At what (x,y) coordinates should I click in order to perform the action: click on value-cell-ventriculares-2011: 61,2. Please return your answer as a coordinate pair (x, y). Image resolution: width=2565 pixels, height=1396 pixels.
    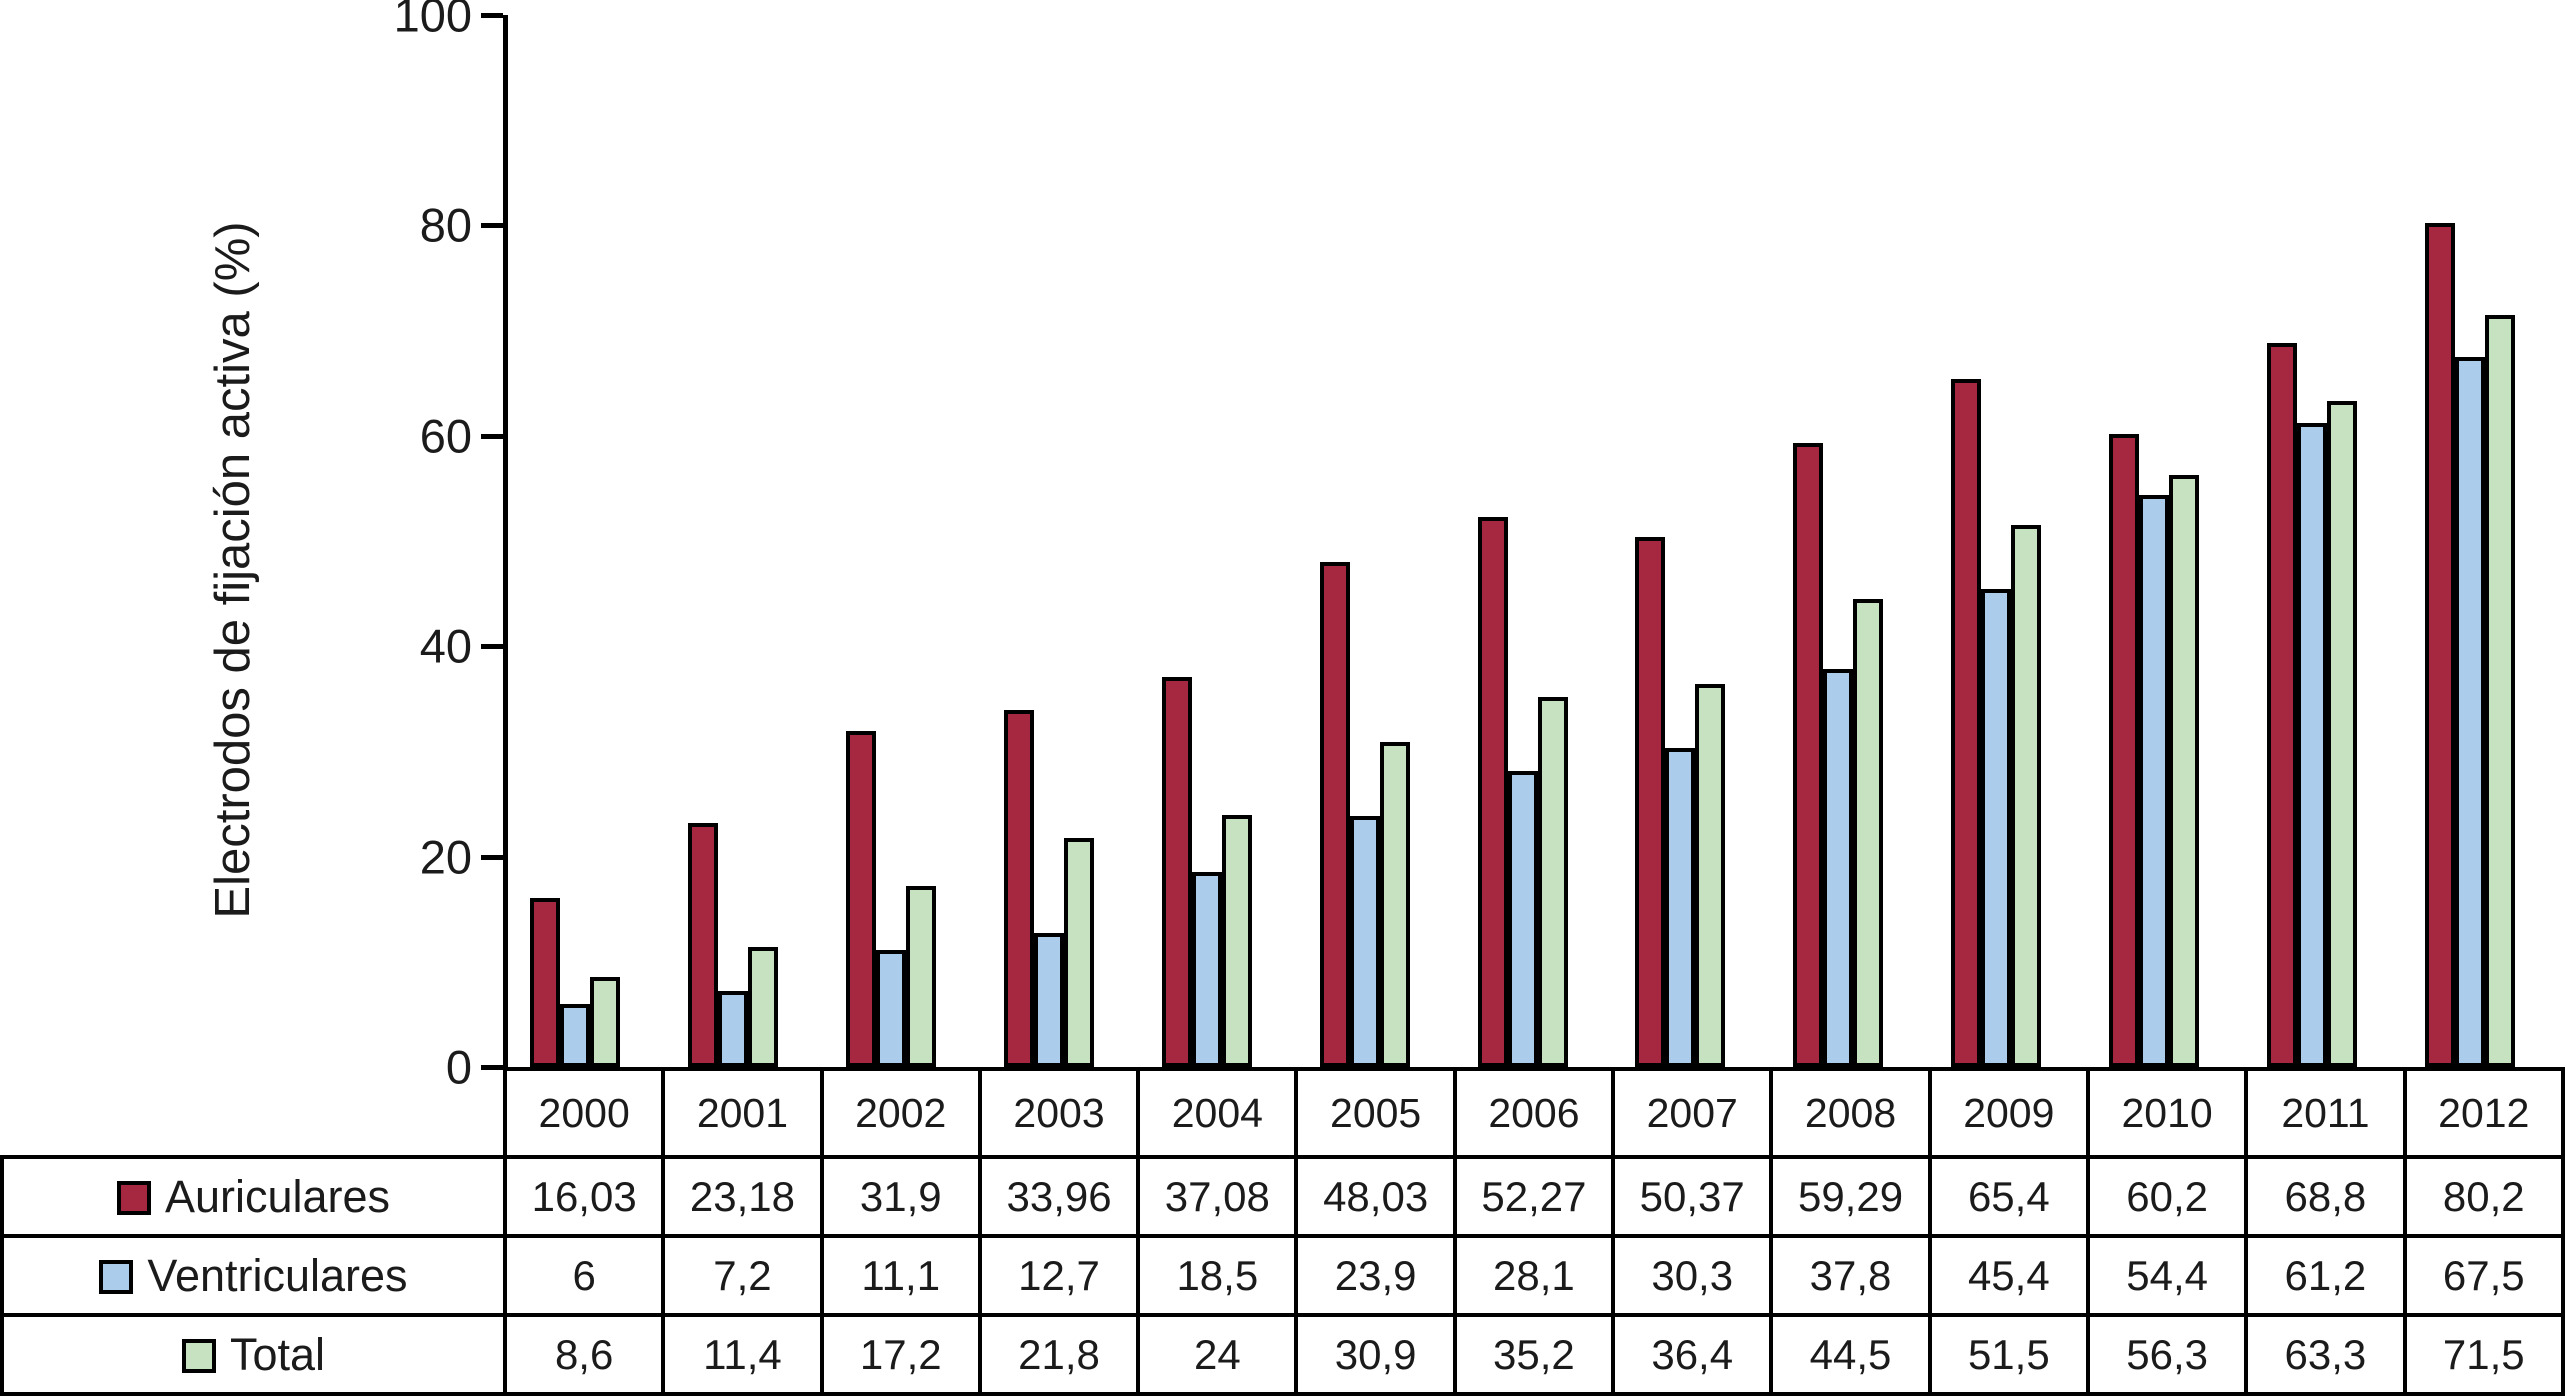
    Looking at the image, I should click on (2325, 1275).